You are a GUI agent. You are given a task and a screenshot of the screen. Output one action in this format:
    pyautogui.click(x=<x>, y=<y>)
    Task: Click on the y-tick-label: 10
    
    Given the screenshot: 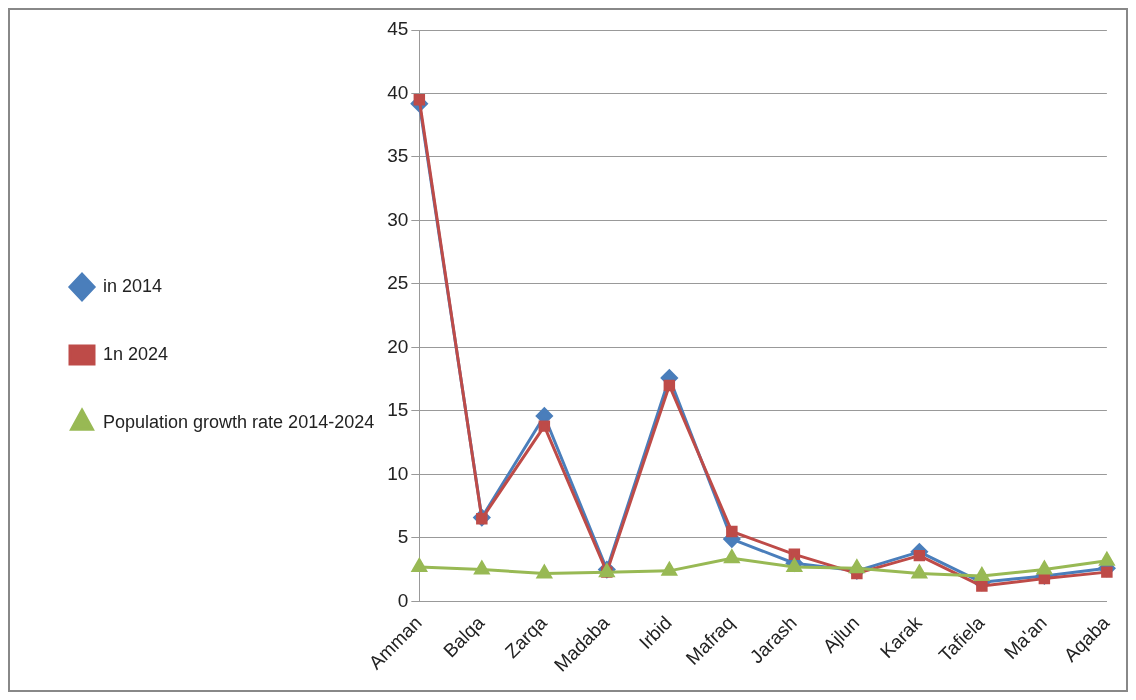 What is the action you would take?
    pyautogui.click(x=398, y=473)
    